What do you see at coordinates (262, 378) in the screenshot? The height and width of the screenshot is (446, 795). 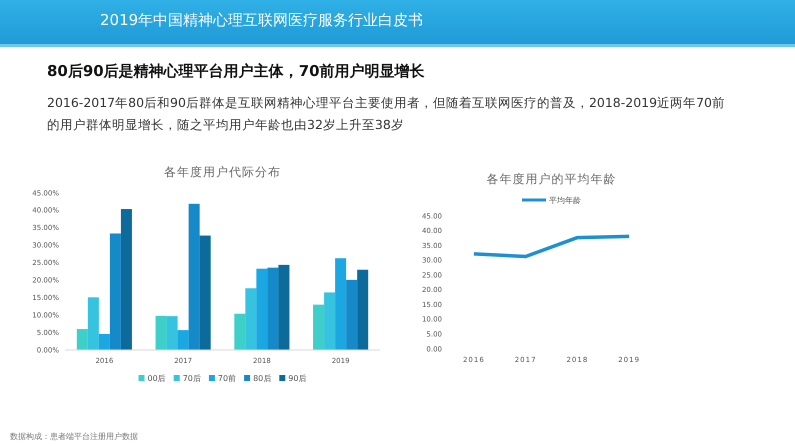 I see `legend-label: 80后` at bounding box center [262, 378].